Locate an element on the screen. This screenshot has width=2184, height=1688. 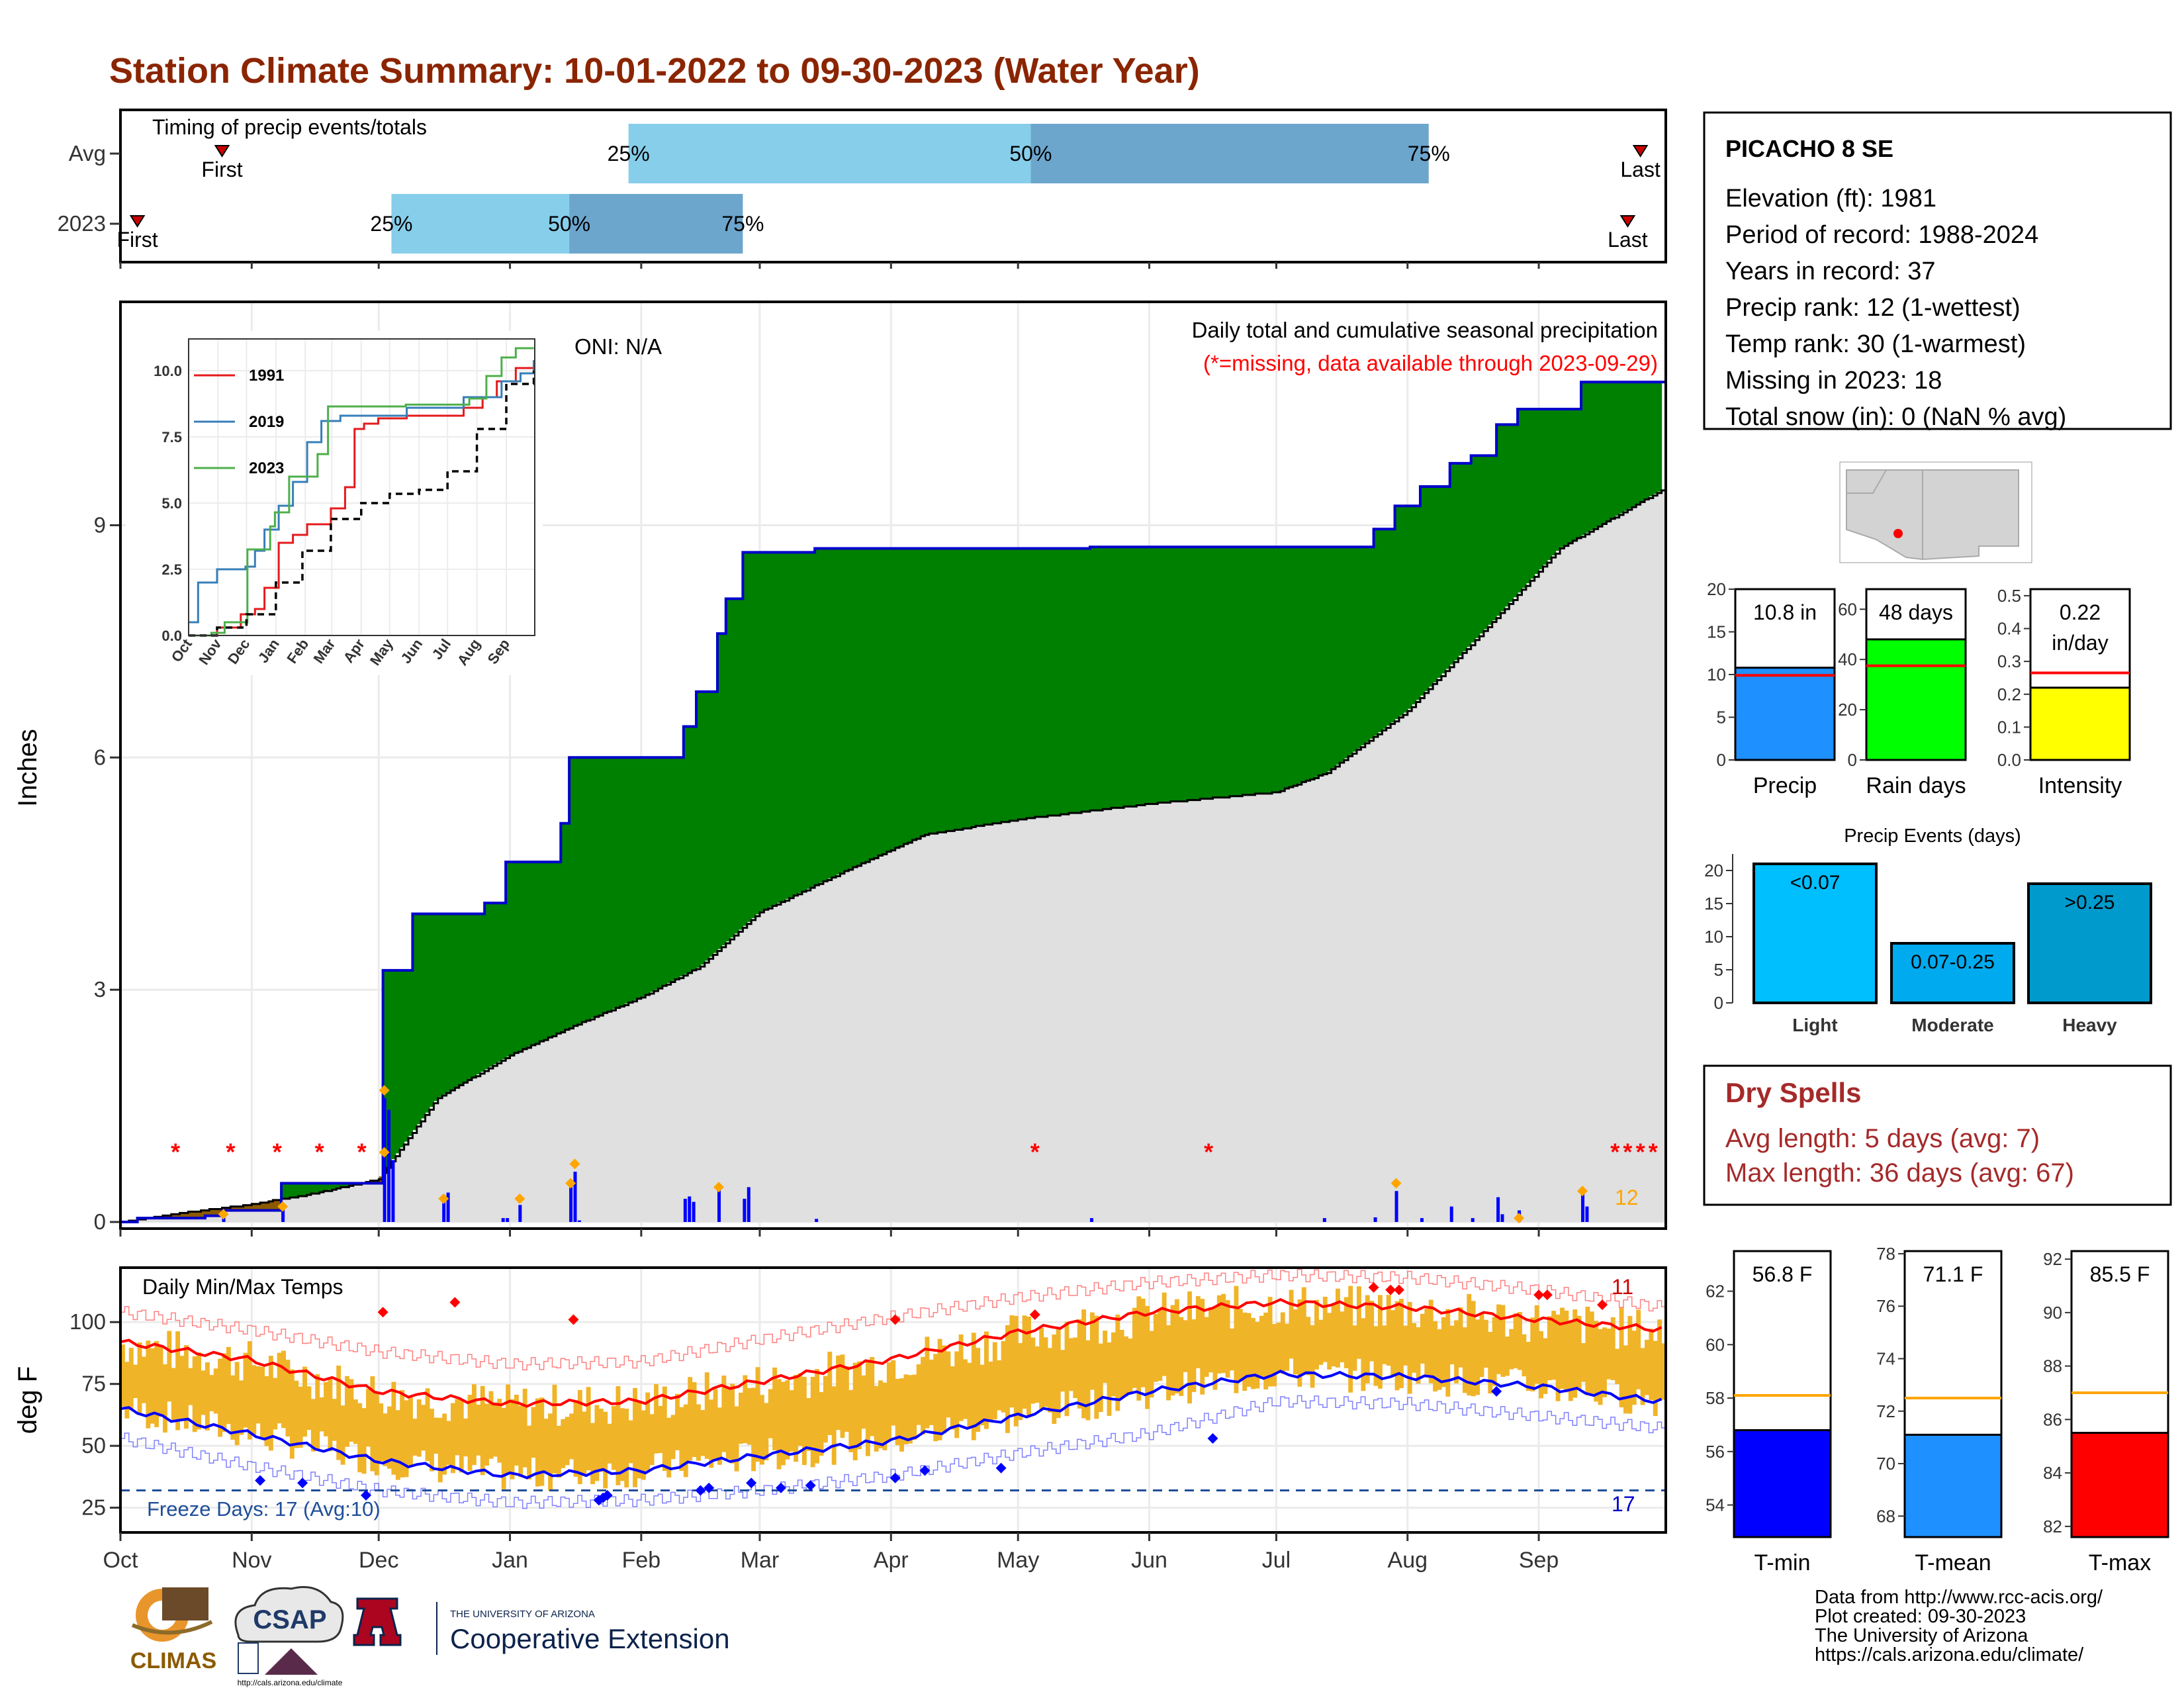
summary-ytick-label: 0 is located at coordinates (1852, 760).